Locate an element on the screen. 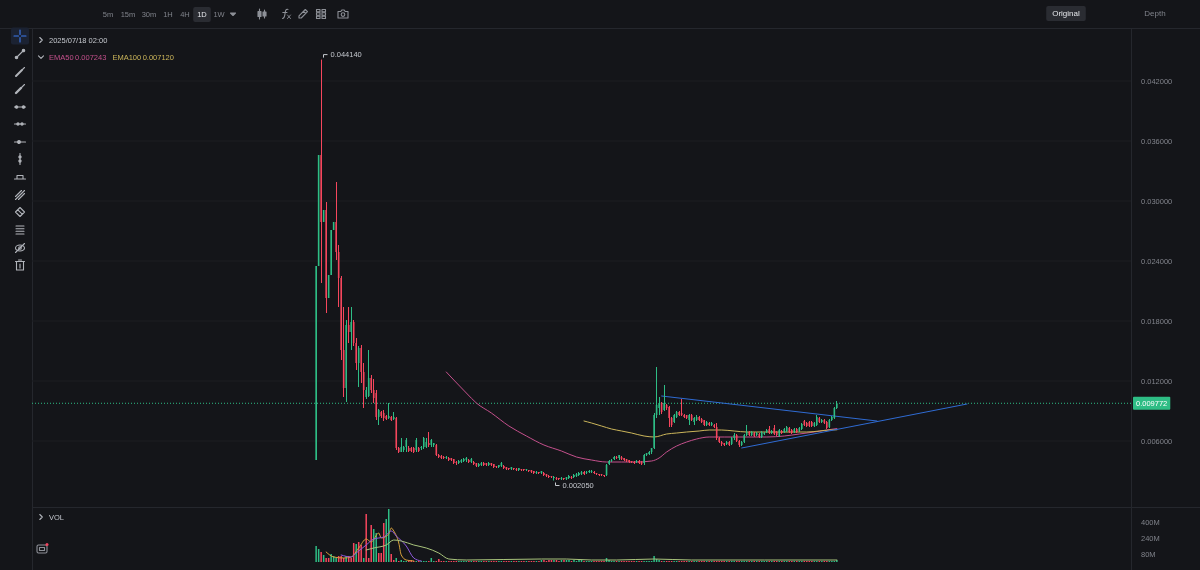  text: Depth is located at coordinates (1155, 13).